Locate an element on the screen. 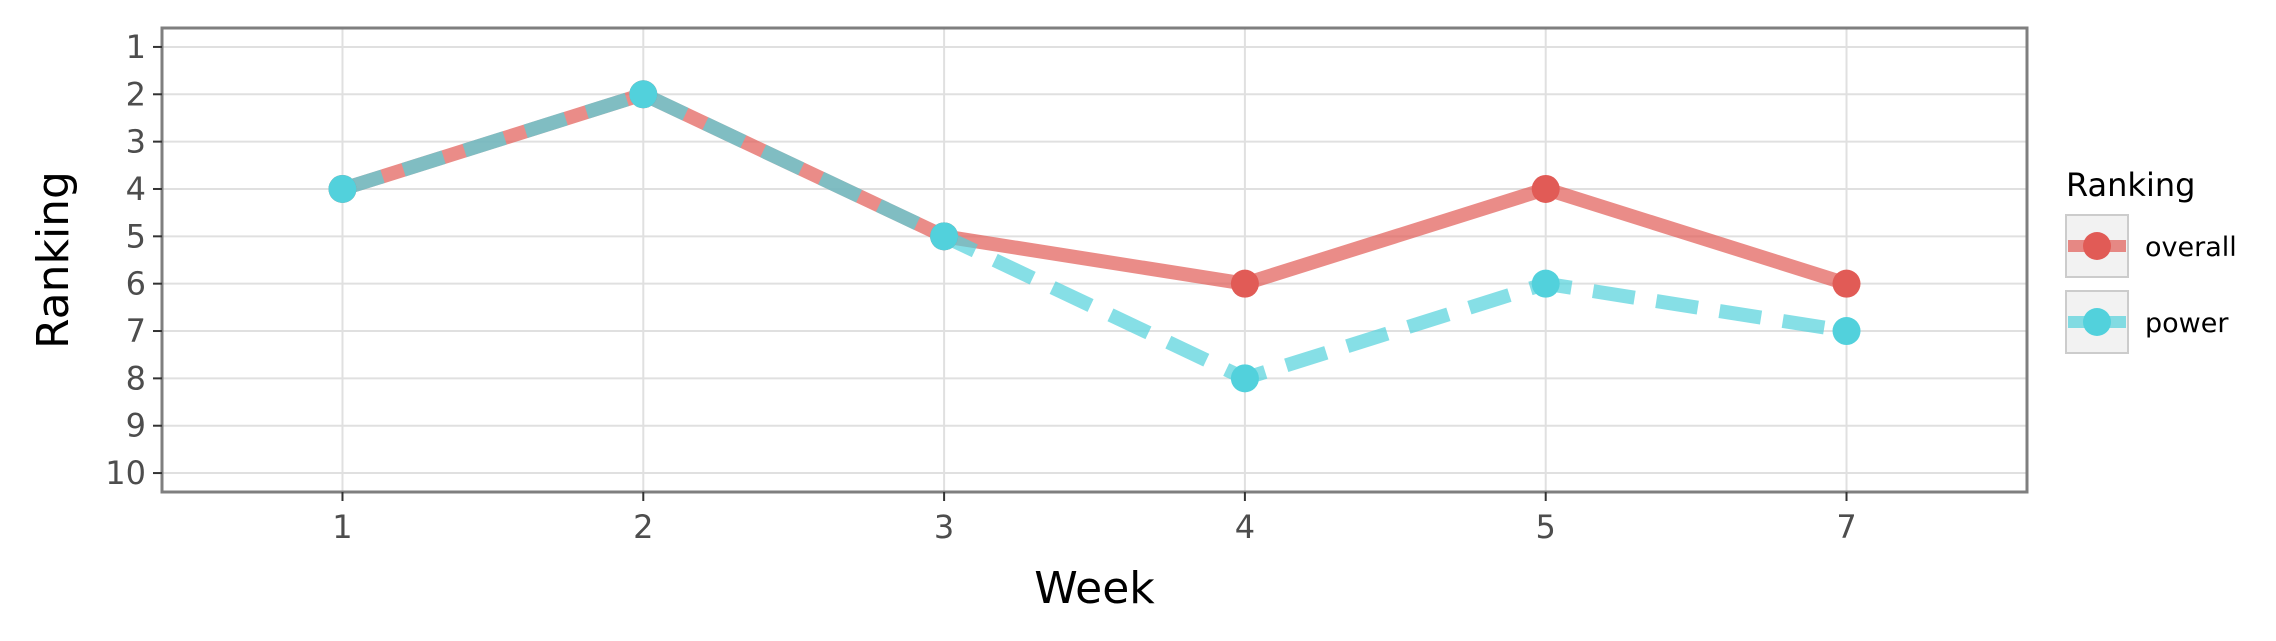 This screenshot has width=2276, height=641. y-tick-label: 6 is located at coordinates (136, 284).